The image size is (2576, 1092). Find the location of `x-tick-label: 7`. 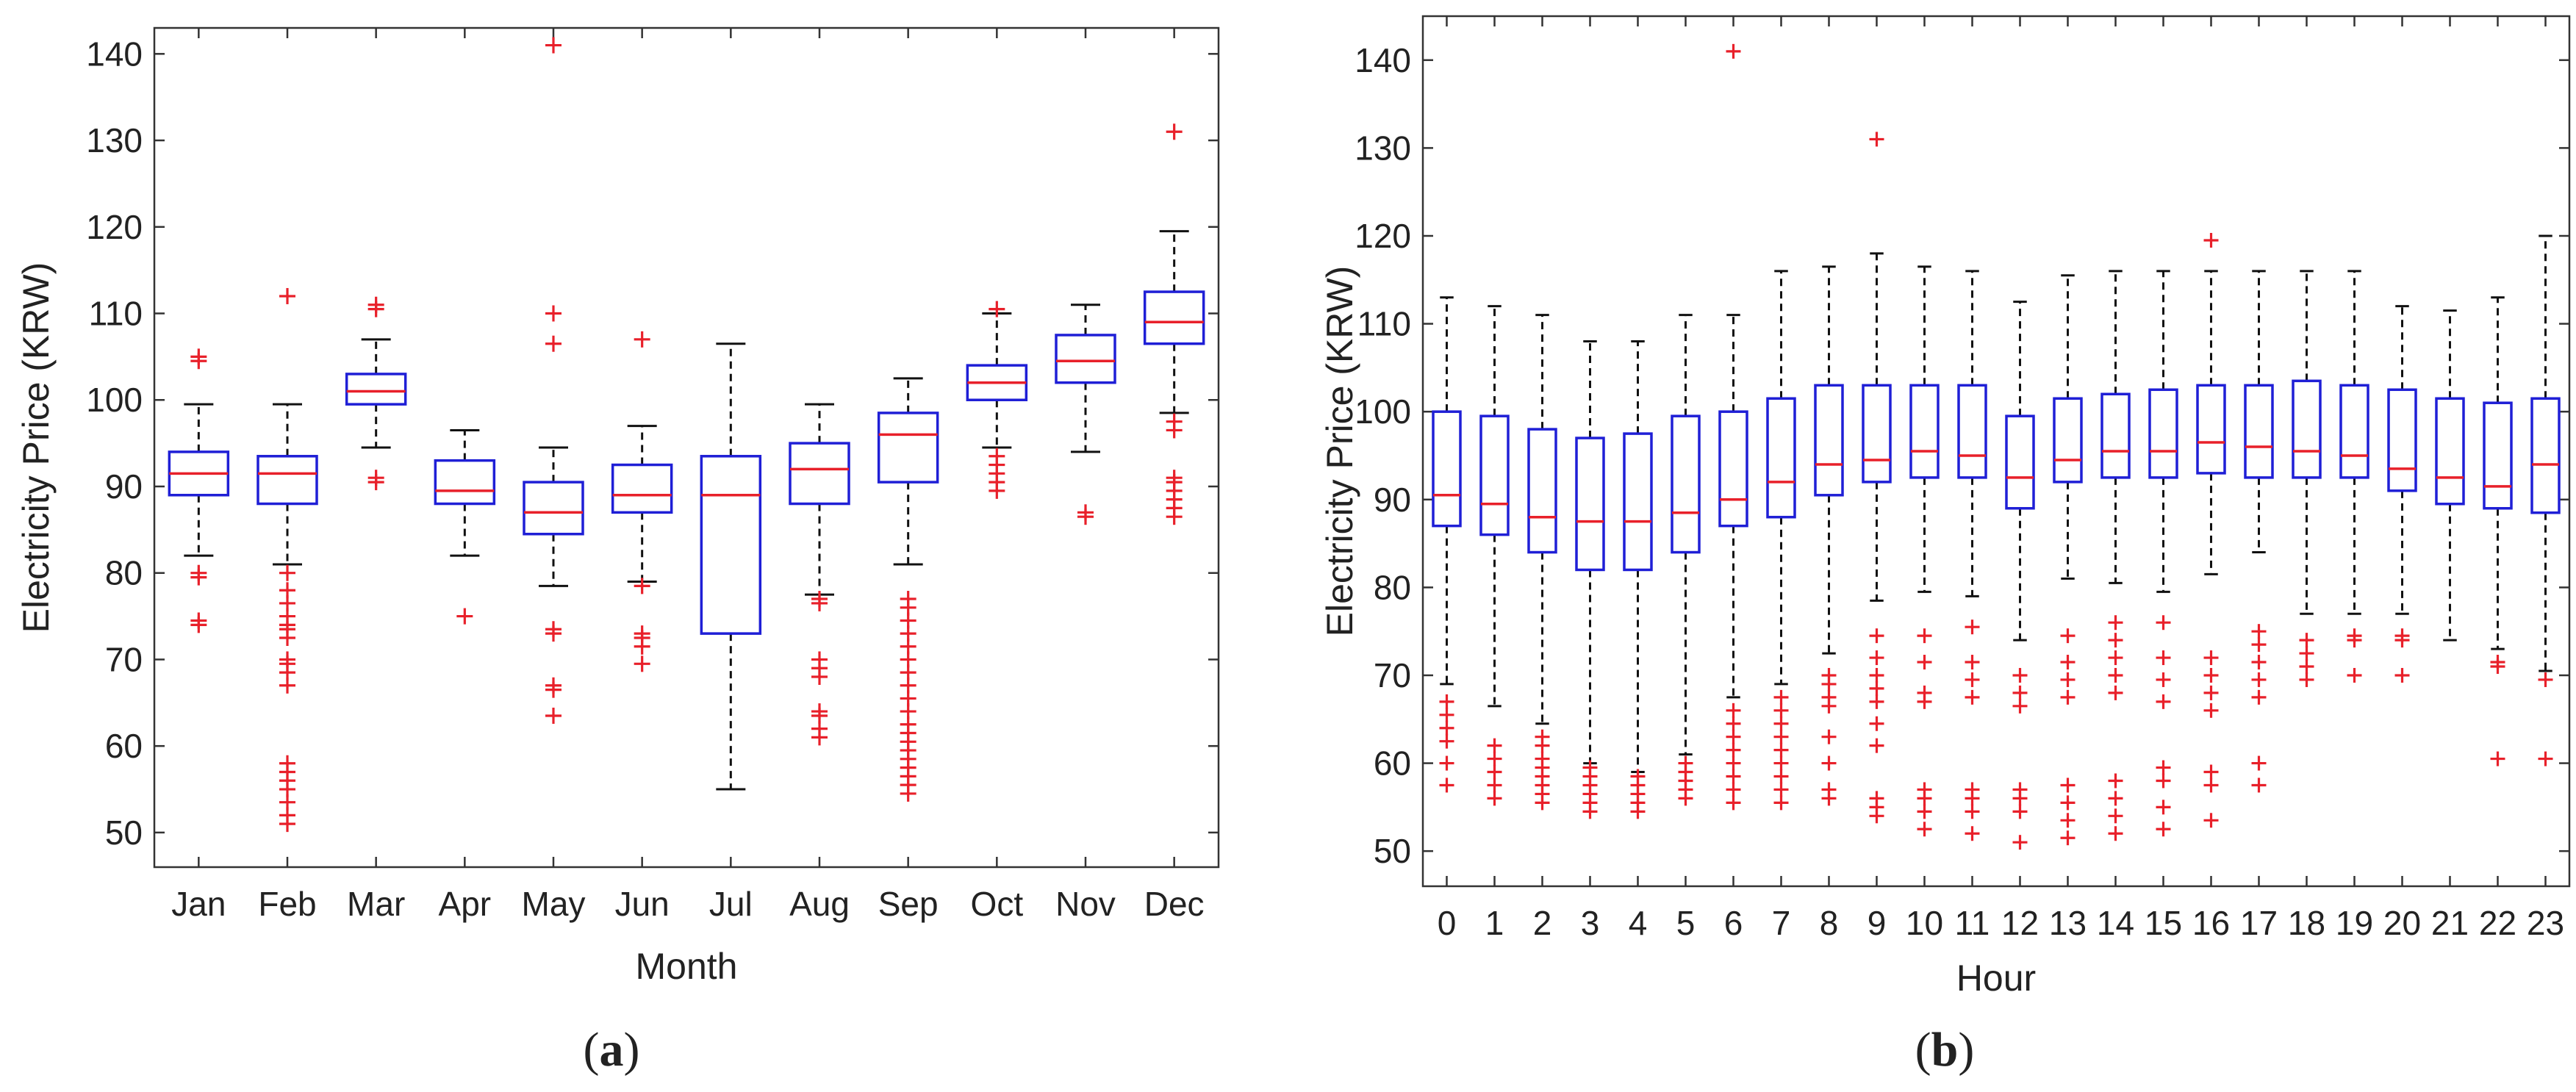

x-tick-label: 7 is located at coordinates (1781, 923).